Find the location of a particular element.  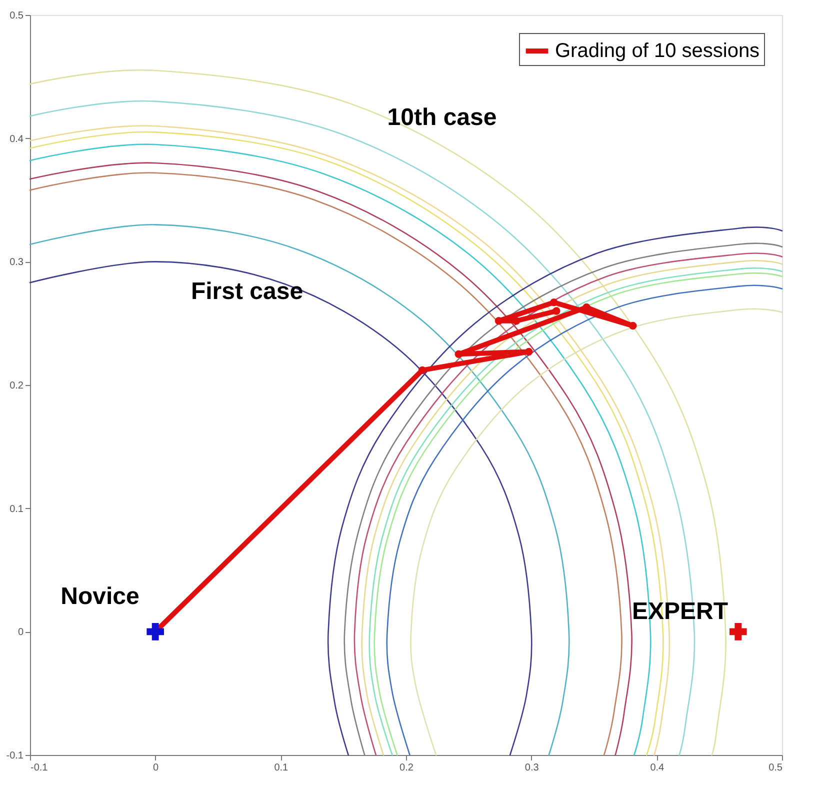

x-tick-label: 0.3 is located at coordinates (532, 768).